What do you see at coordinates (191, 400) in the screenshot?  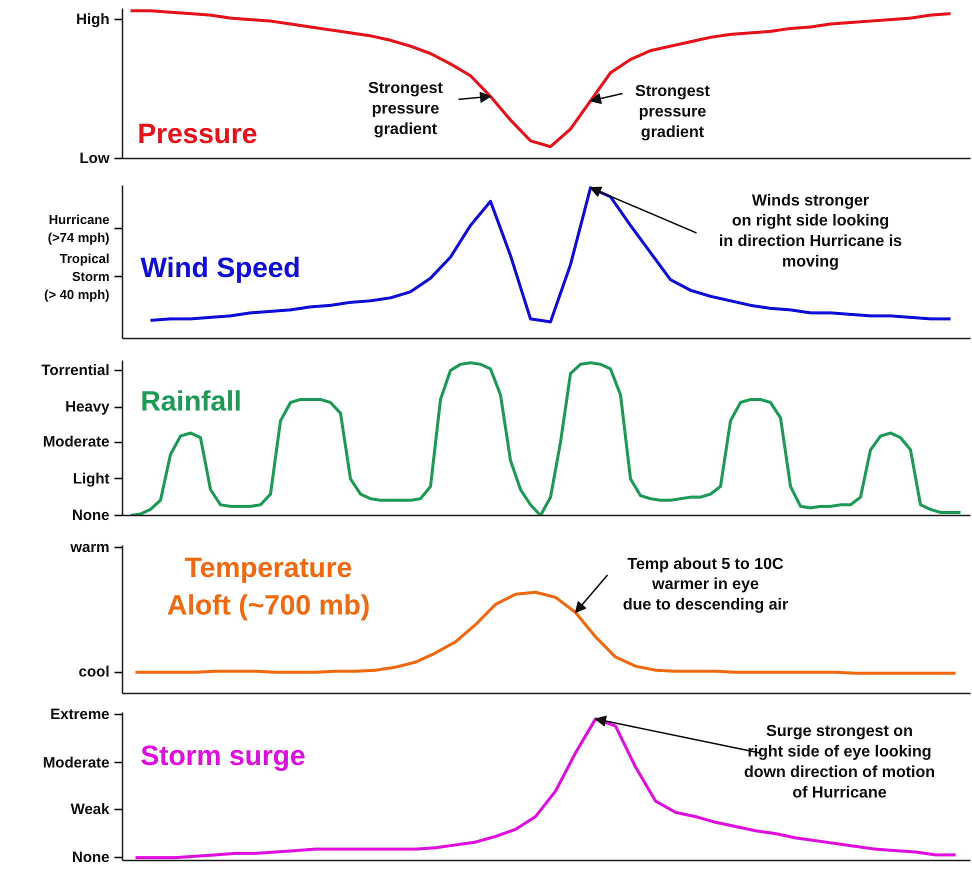 I see `text: Rainfall` at bounding box center [191, 400].